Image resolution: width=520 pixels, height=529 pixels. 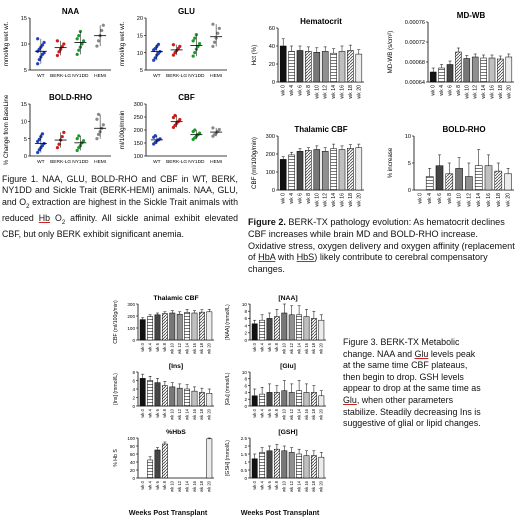 What do you see at coordinates (216, 162) in the screenshot?
I see `x-tick-label: HEMI` at bounding box center [216, 162].